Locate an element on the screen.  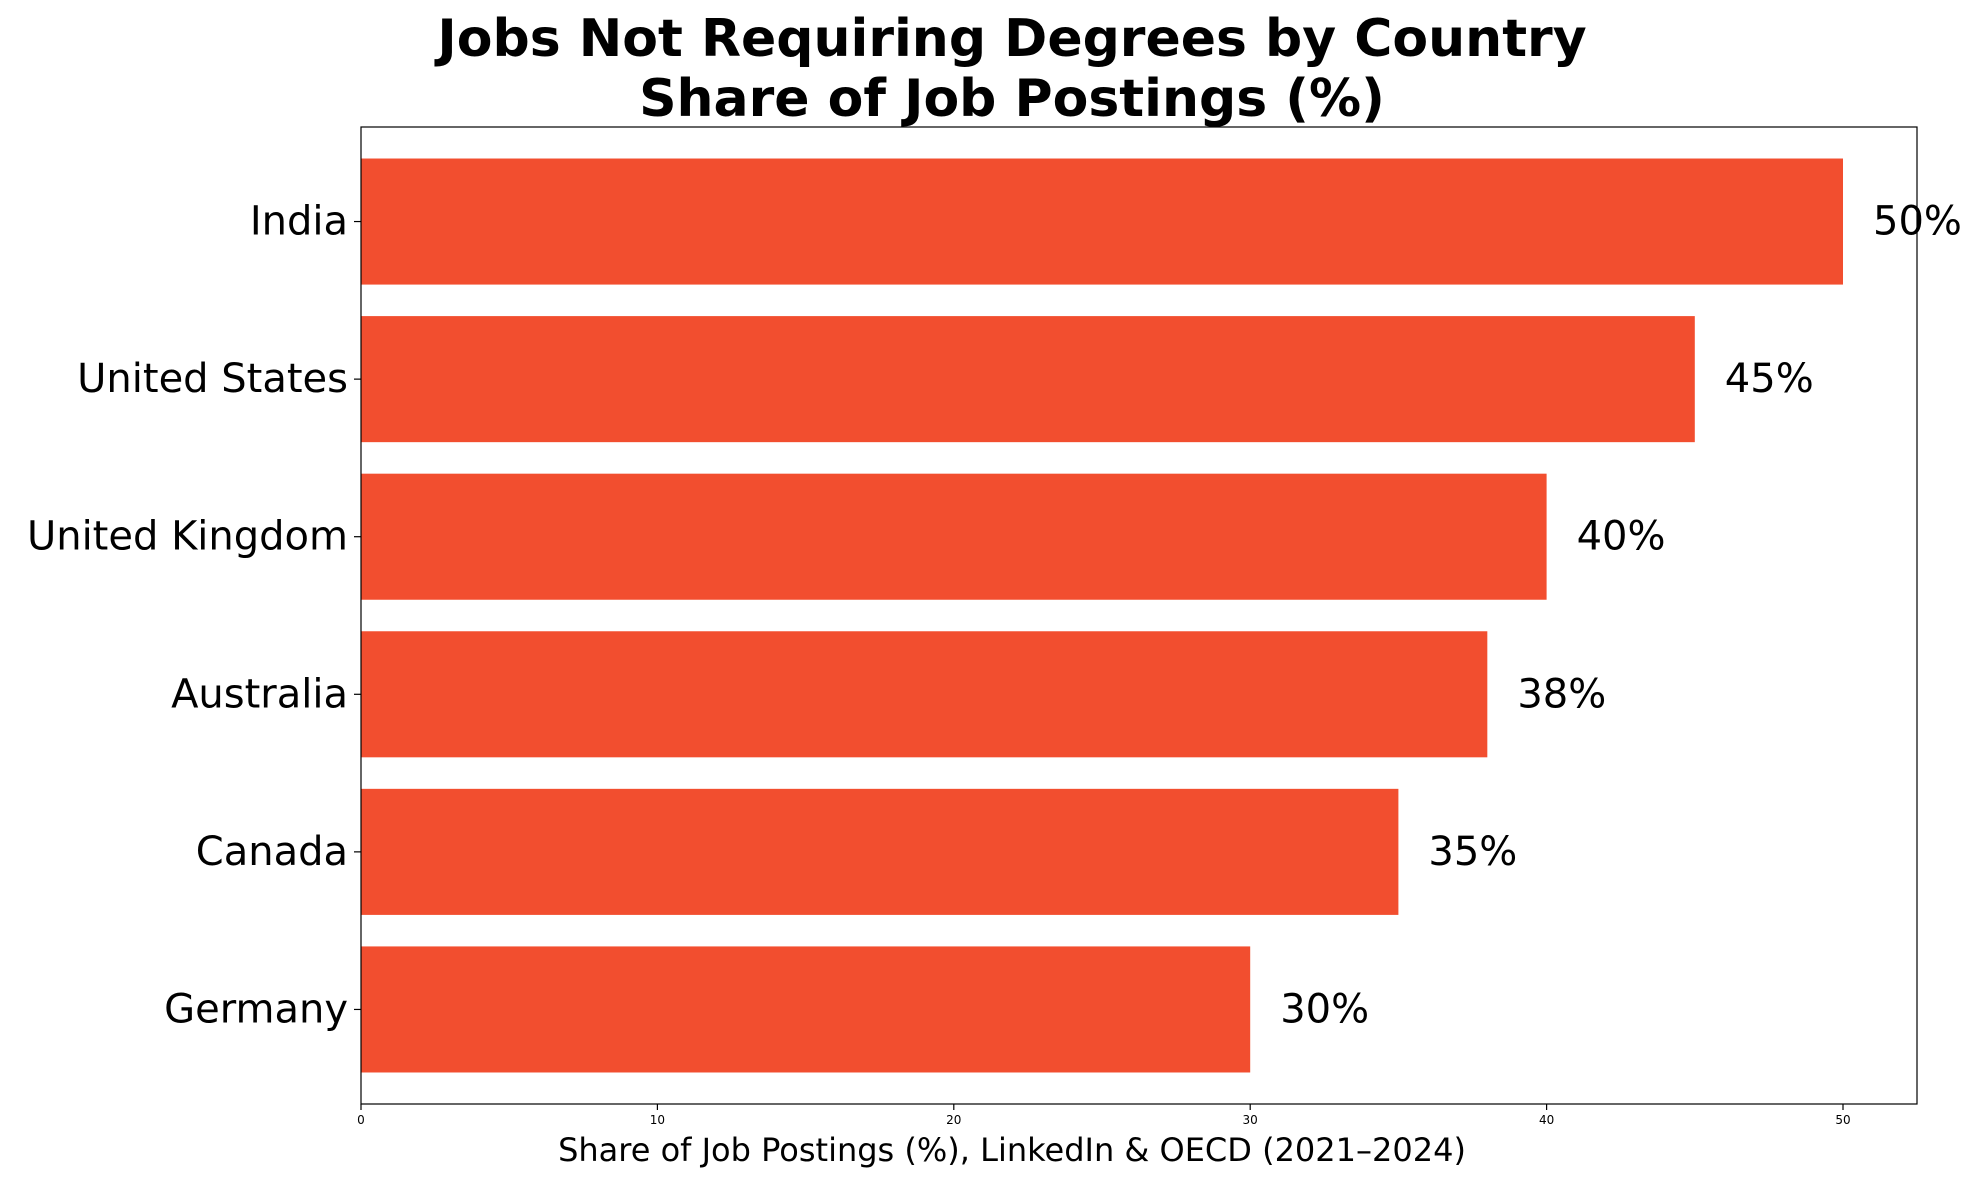
bar-germany is located at coordinates (806, 1009).